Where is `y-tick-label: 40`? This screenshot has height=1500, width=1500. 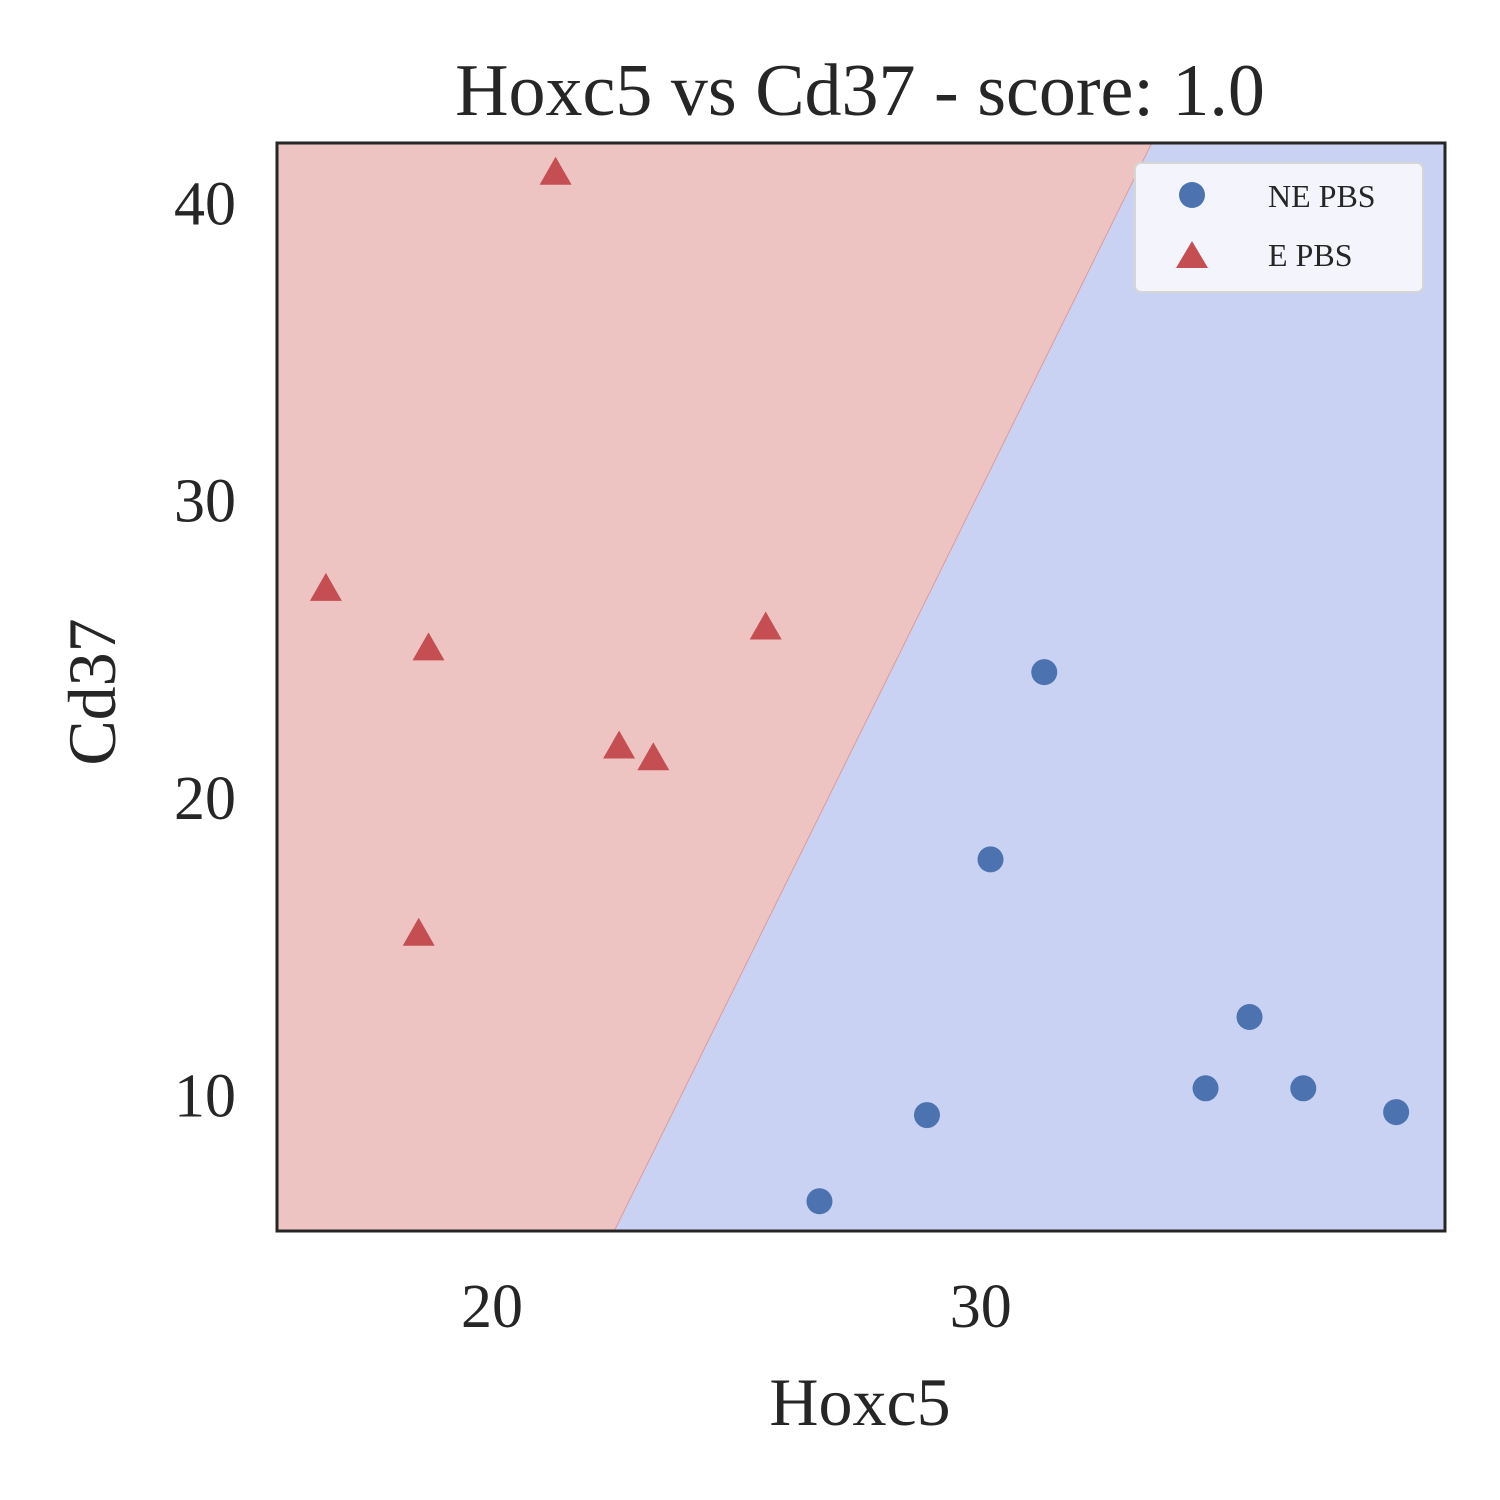 y-tick-label: 40 is located at coordinates (205, 204).